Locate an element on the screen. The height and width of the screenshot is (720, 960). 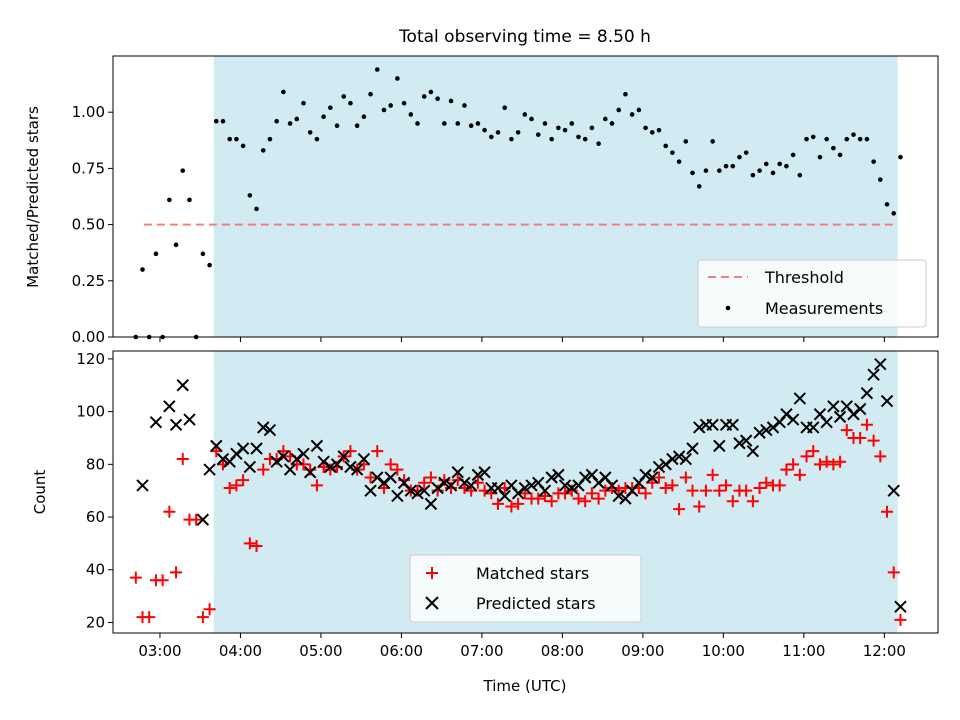
bottom-panel-legend: Matched stars Predicted stars is located at coordinates (525, 588).